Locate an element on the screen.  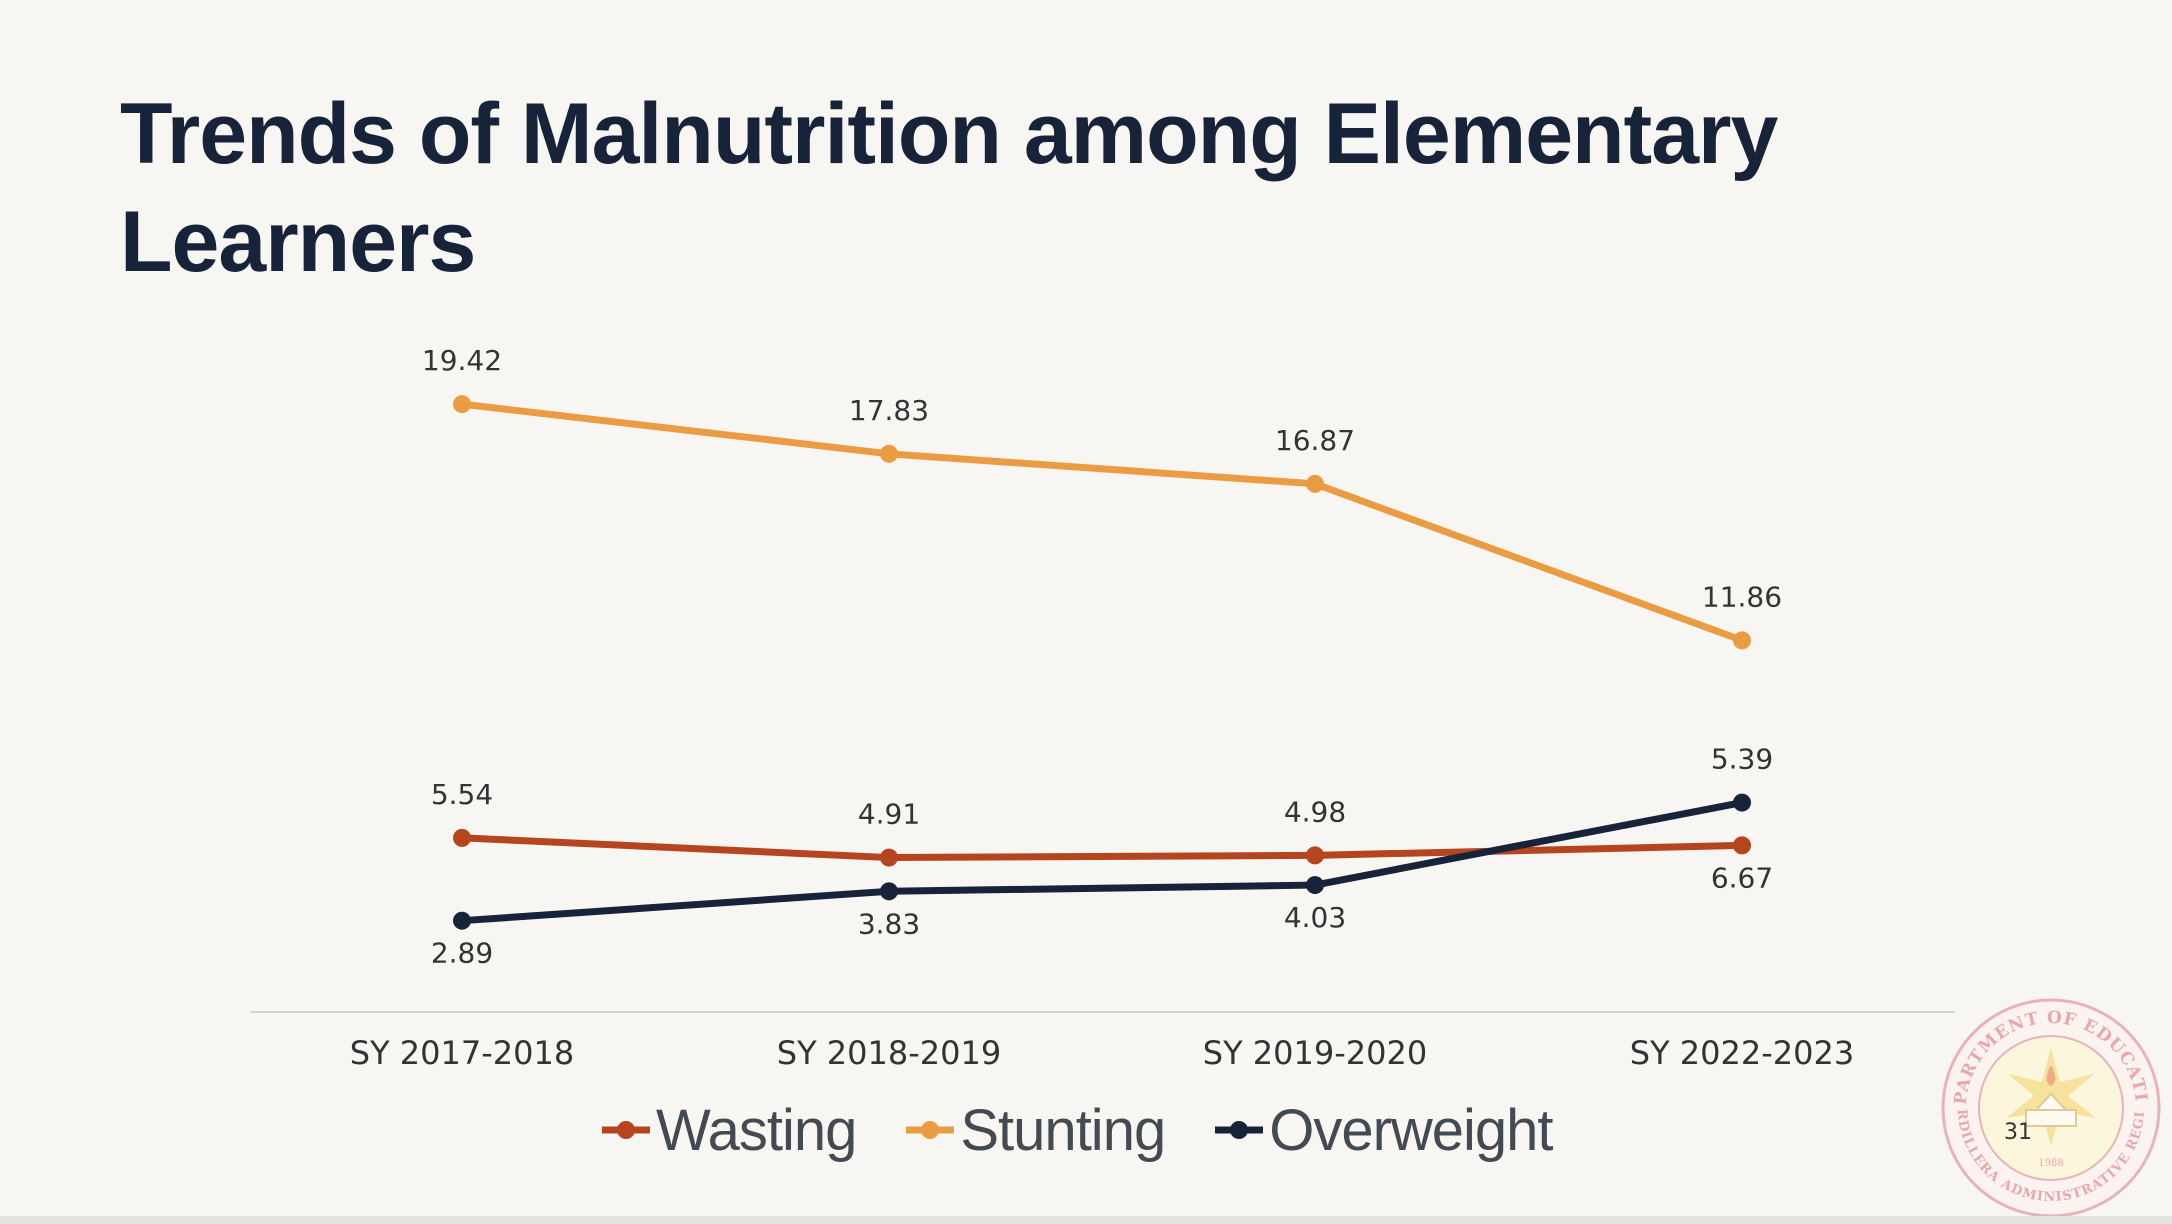
bottom-divider is located at coordinates (1086, 1220).